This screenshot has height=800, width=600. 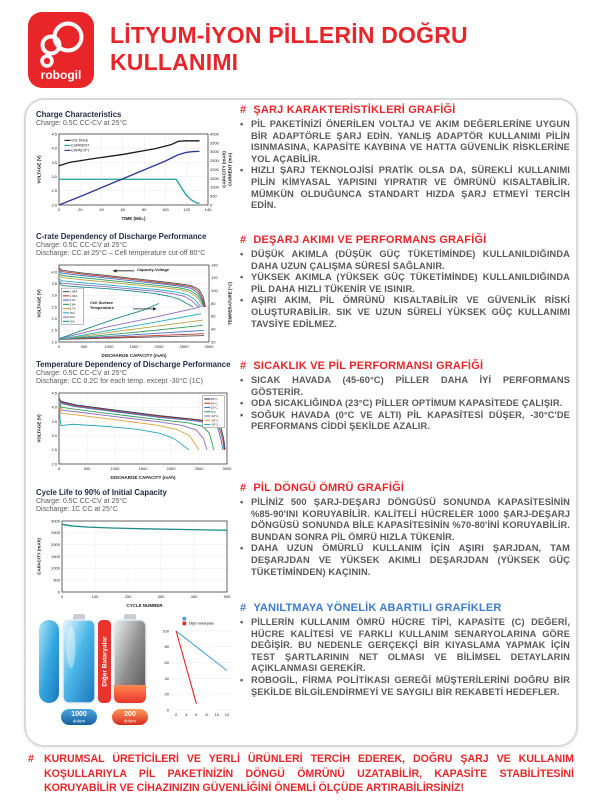 What do you see at coordinates (215, 408) in the screenshot?
I see `svg-text: 25°C` at bounding box center [215, 408].